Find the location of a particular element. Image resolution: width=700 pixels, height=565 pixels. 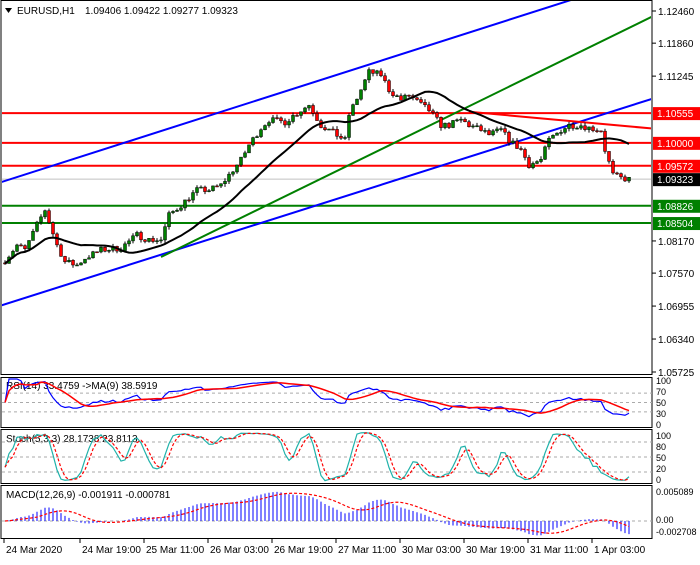

price-tag-label: 1.09572 is located at coordinates (675, 167).